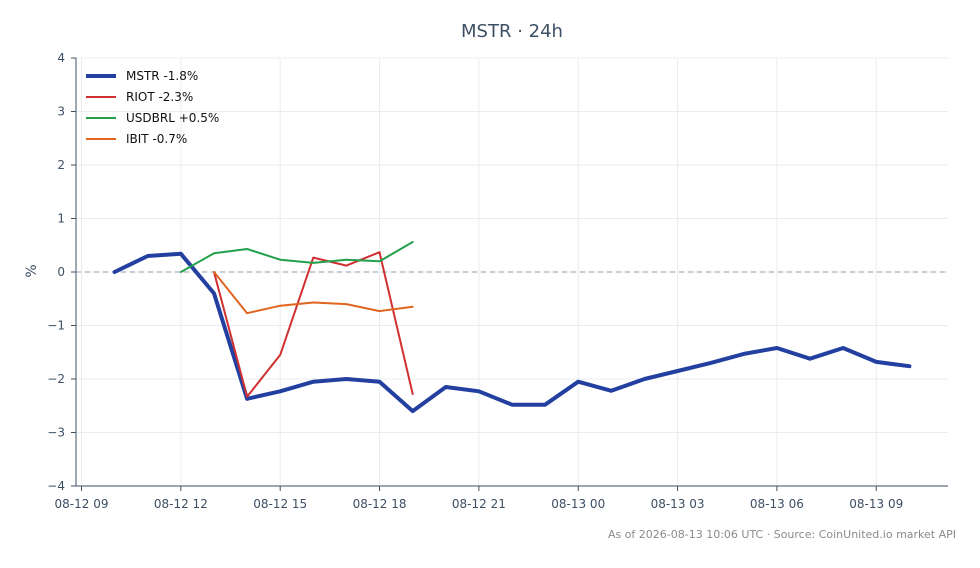 Image resolution: width=980 pixels, height=568 pixels. What do you see at coordinates (876, 504) in the screenshot?
I see `x-tick-label: 08-13 09` at bounding box center [876, 504].